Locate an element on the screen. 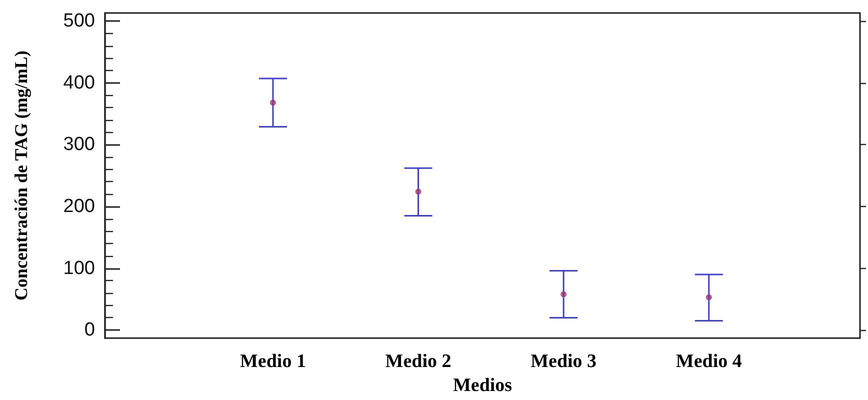  y-tick-label: 200 is located at coordinates (79, 206).